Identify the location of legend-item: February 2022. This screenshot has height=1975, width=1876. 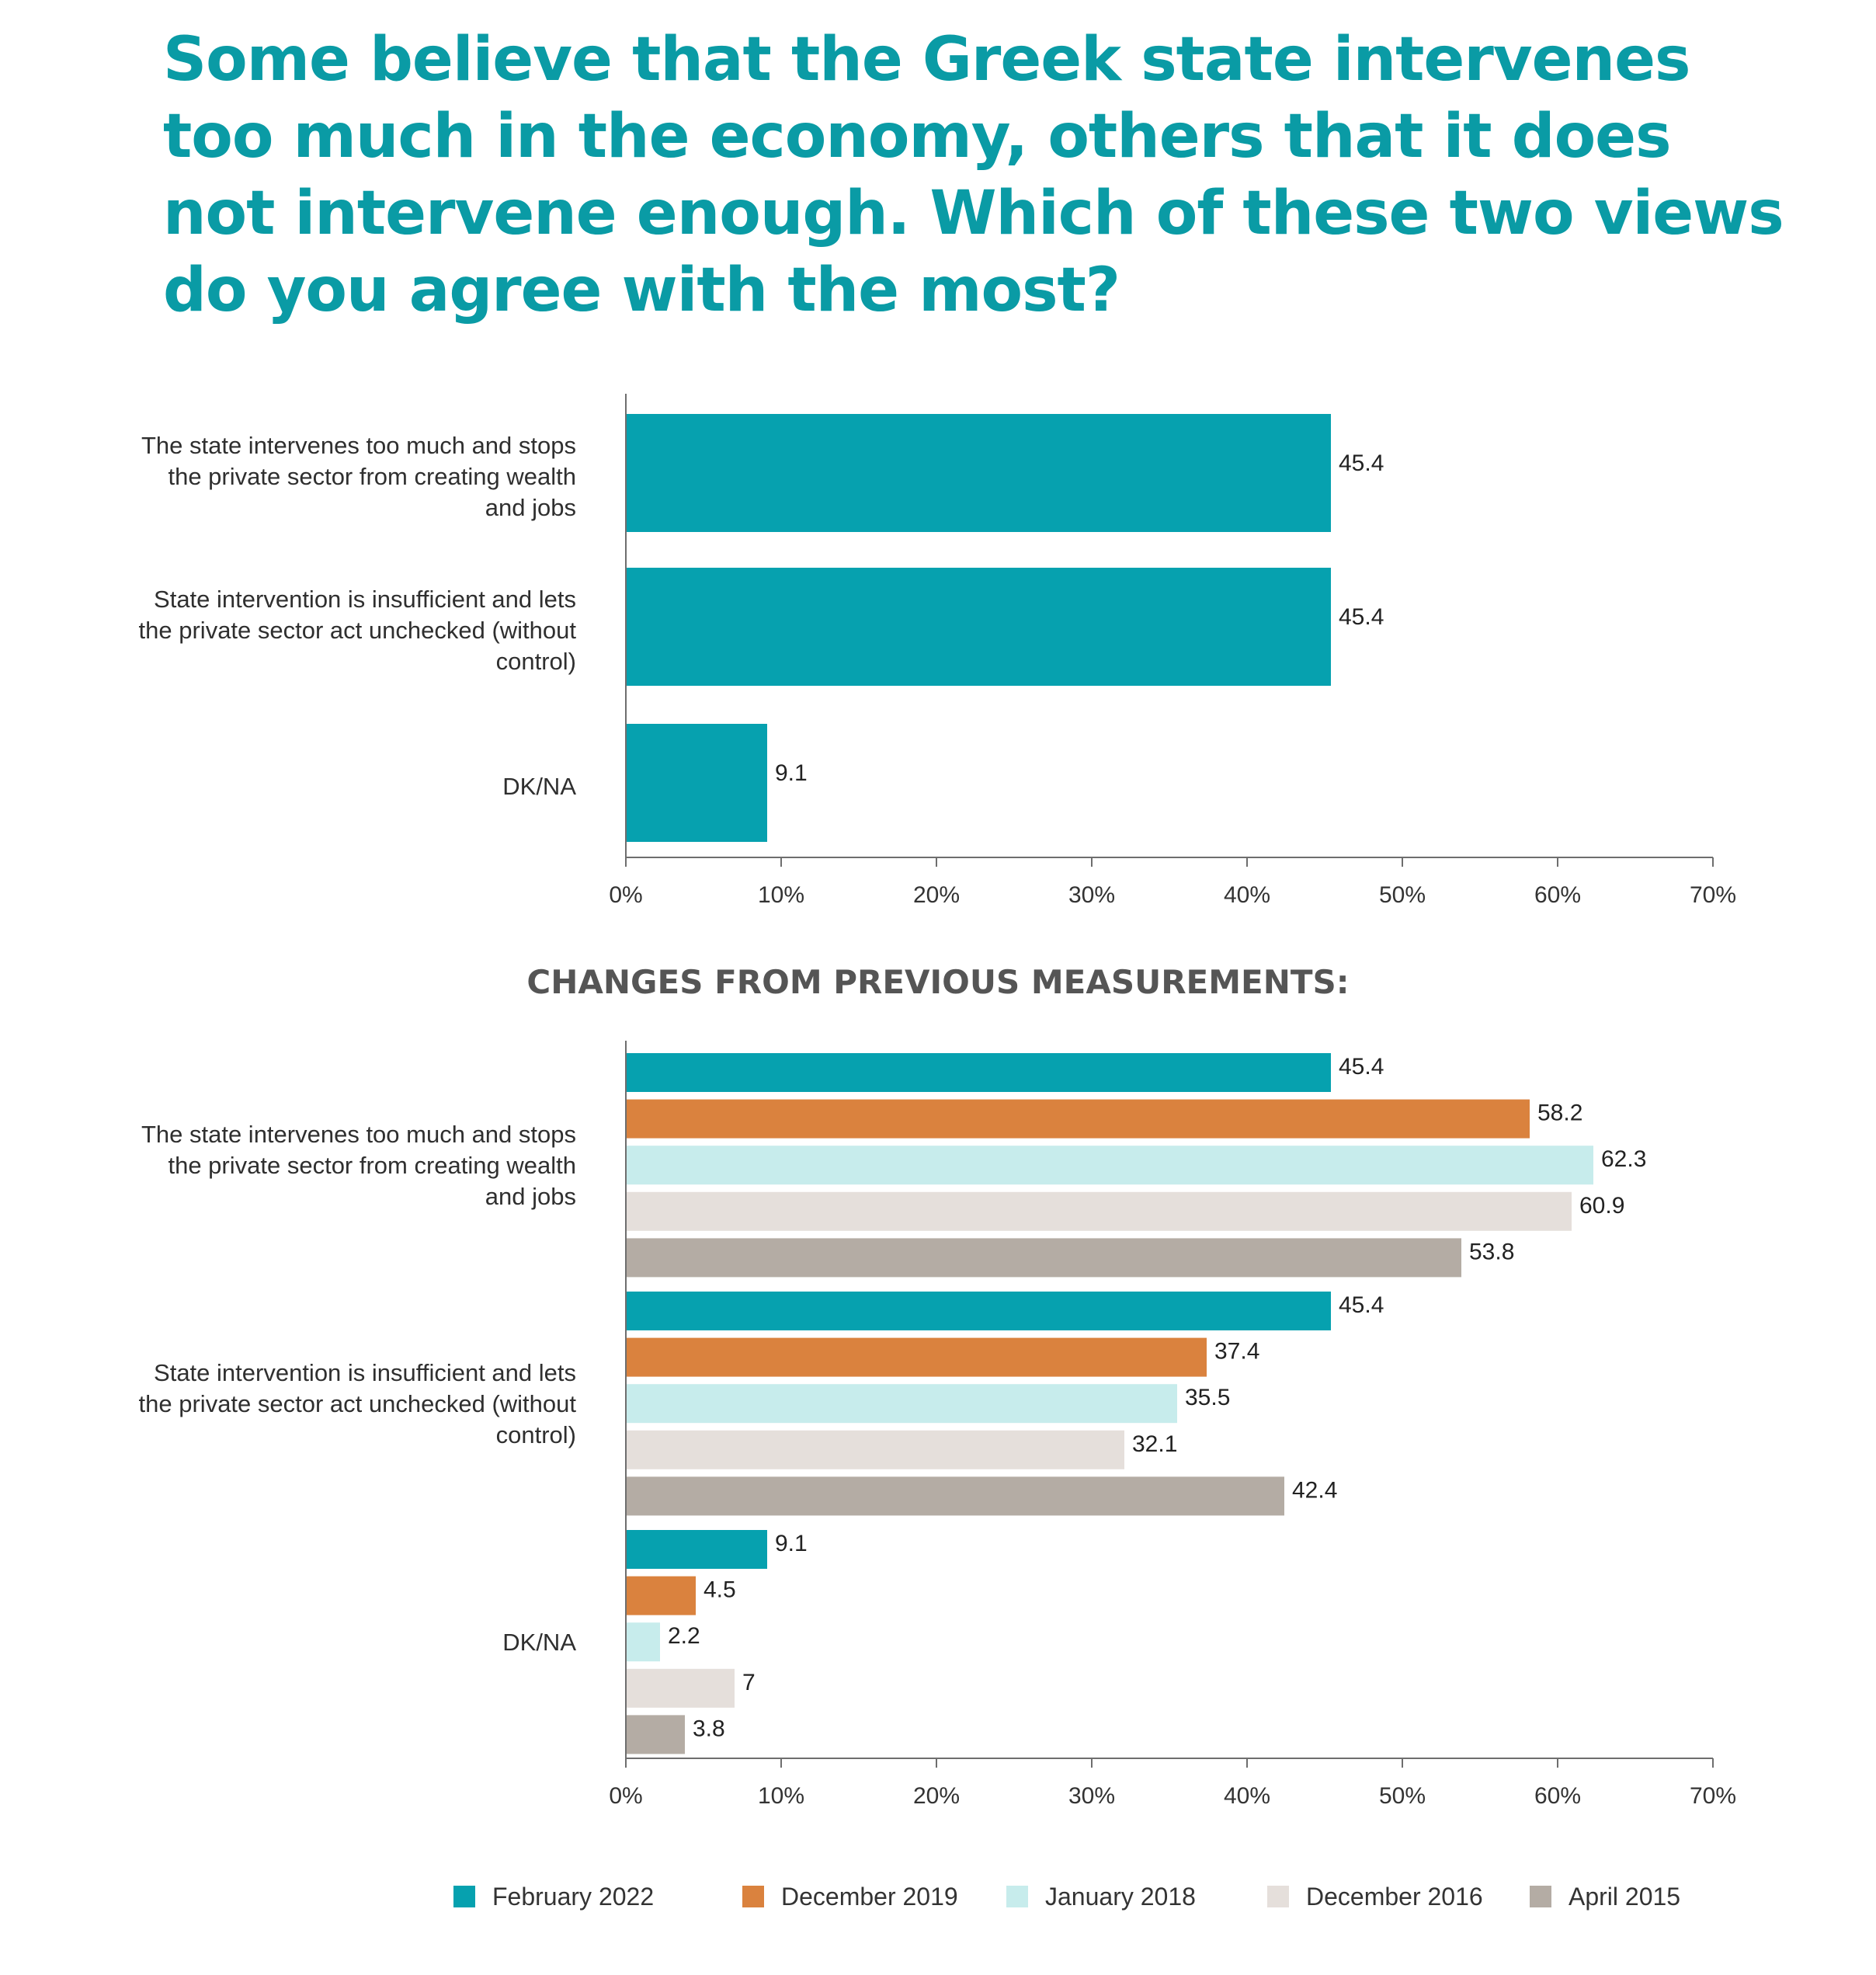
(554, 1897).